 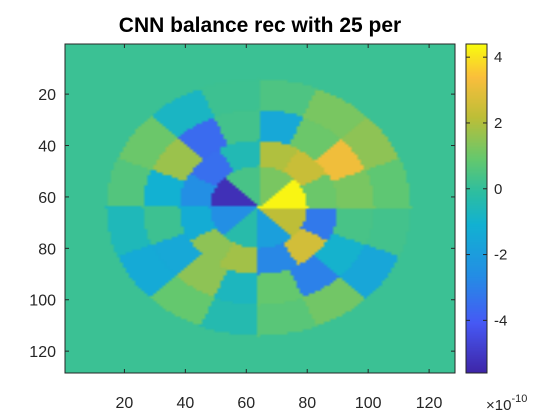 I want to click on colorbar: 4 2 0 -2 -4 ×10⁻¹⁰, so click(x=496, y=228).